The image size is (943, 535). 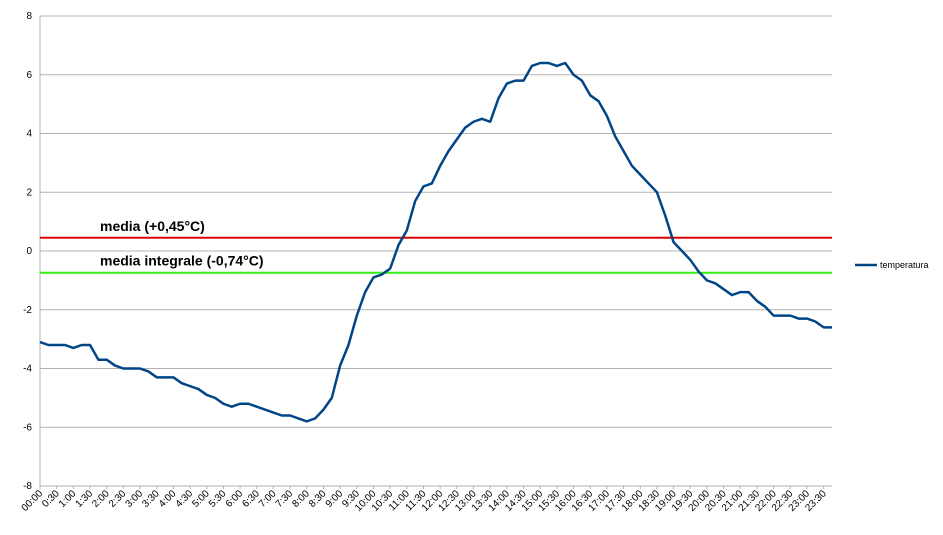 I want to click on y-tick-label: 6, so click(x=29, y=75).